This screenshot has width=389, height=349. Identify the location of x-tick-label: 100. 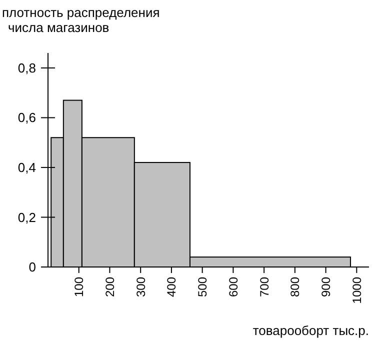
(79, 287).